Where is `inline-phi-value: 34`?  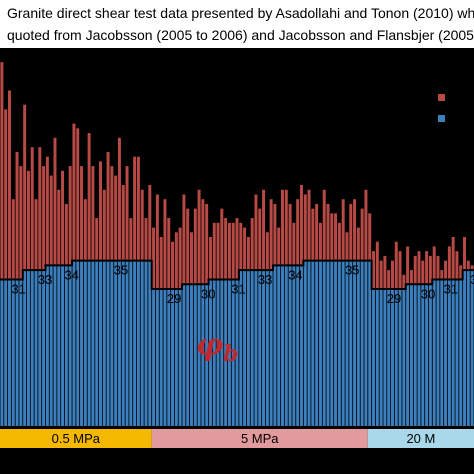 inline-phi-value: 34 is located at coordinates (295, 274).